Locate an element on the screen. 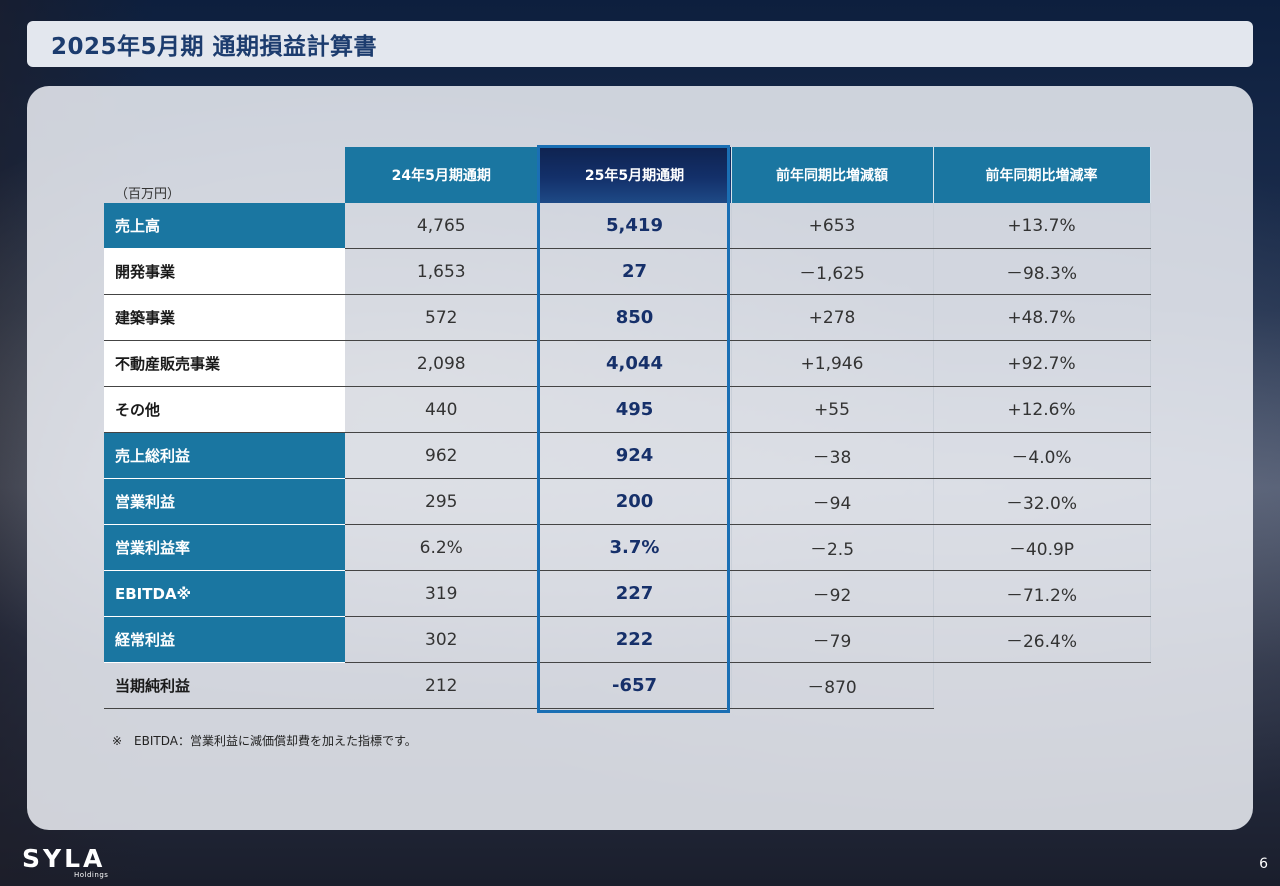 This screenshot has width=1280, height=886. cell-rate: －4.0% is located at coordinates (1042, 455).